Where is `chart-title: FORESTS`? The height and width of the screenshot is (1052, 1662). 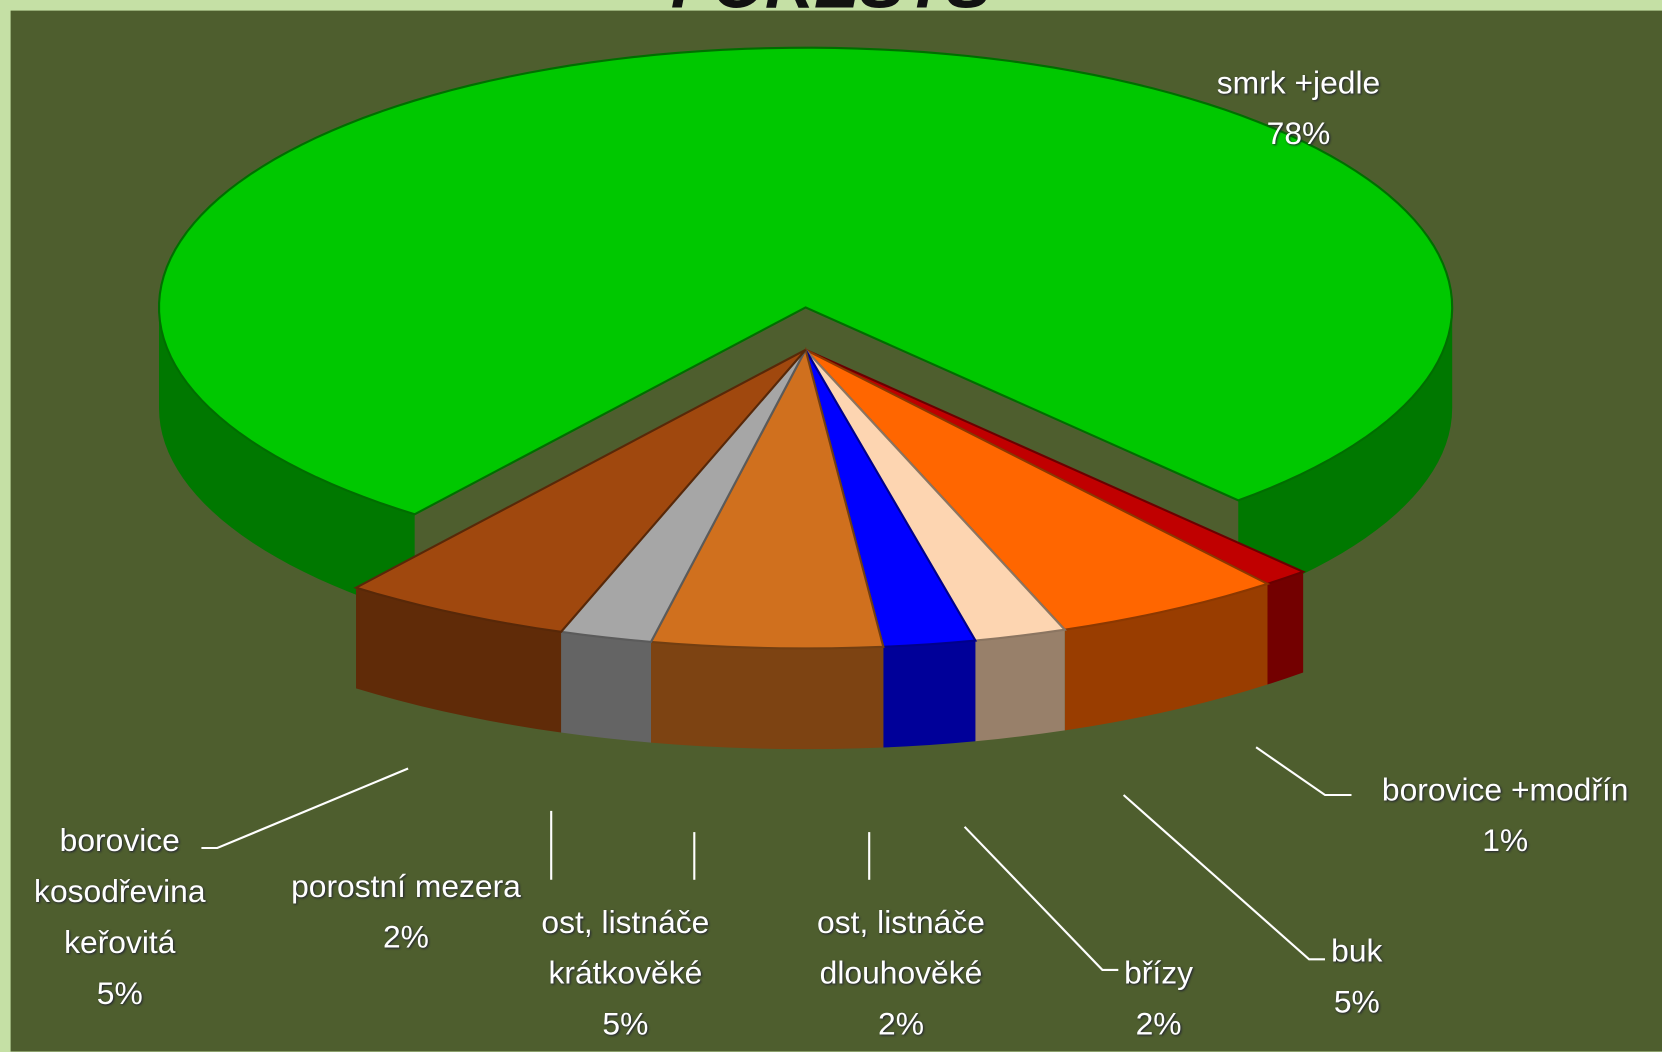
chart-title: FORESTS is located at coordinates (831, 11).